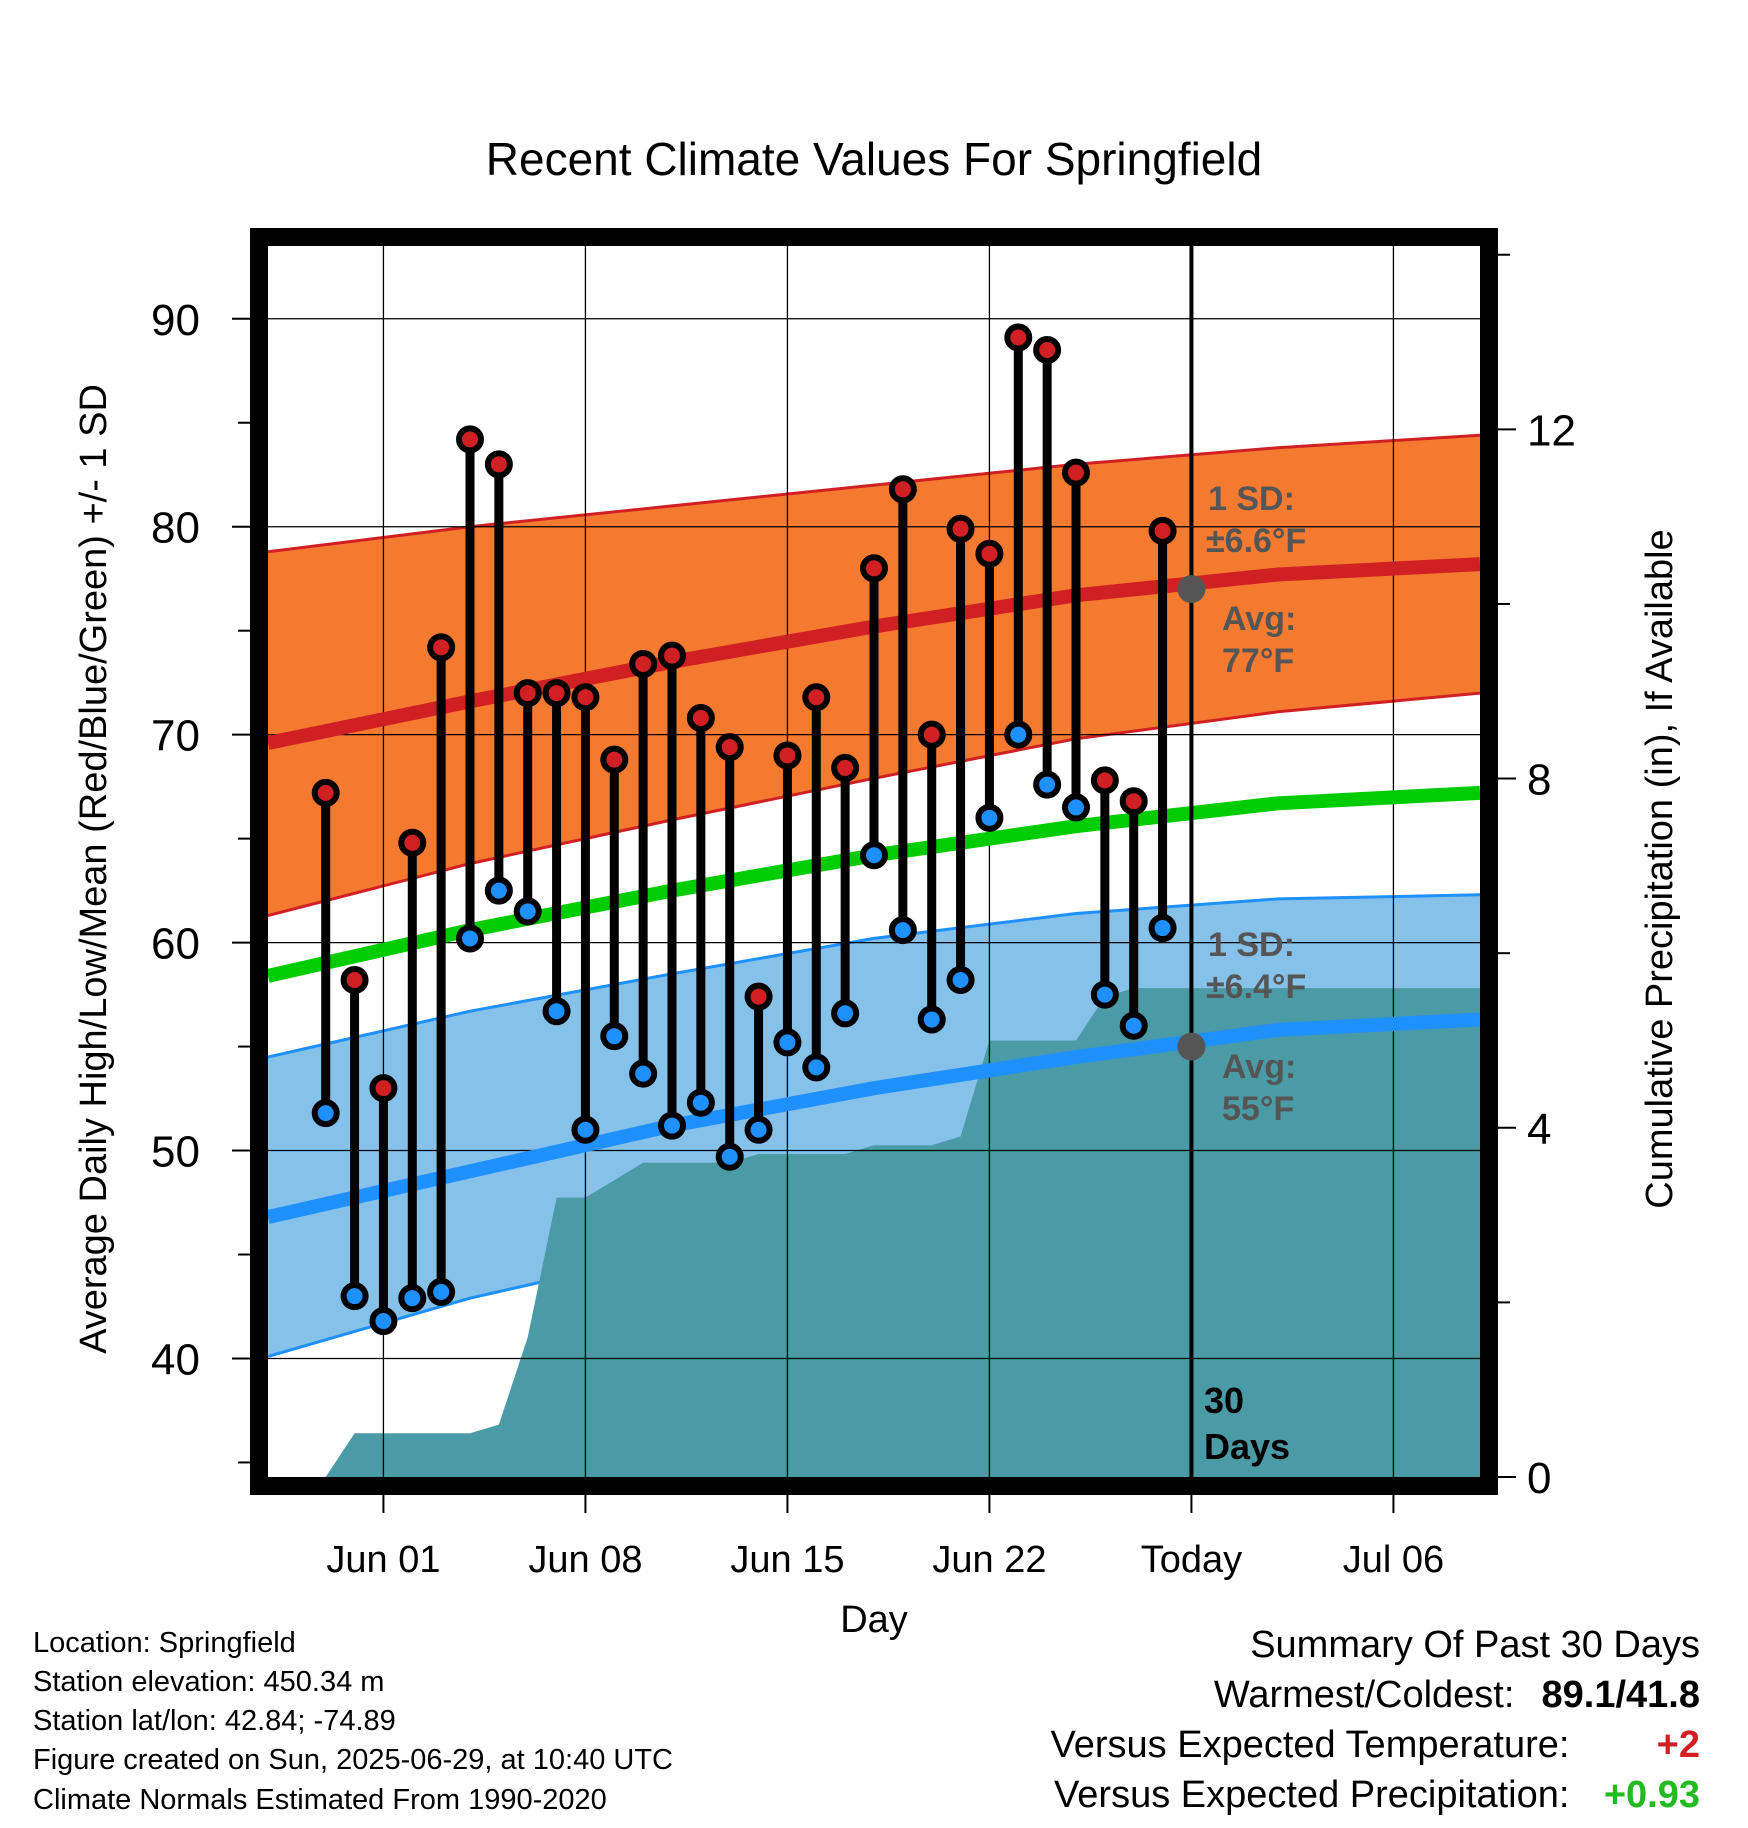 Image resolution: width=1748 pixels, height=1828 pixels. What do you see at coordinates (175, 1152) in the screenshot?
I see `y-left-tick-label: 50` at bounding box center [175, 1152].